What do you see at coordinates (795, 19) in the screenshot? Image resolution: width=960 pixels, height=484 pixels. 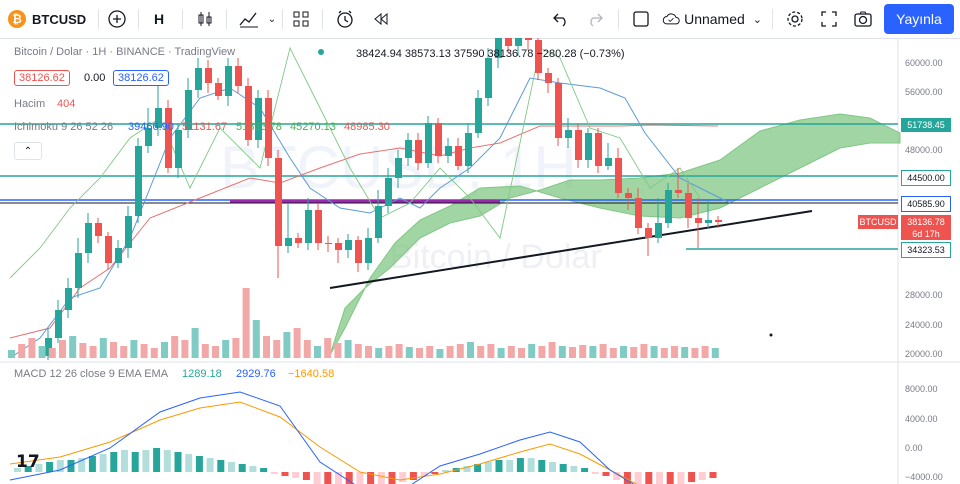 I see `settings-gear-icon` at bounding box center [795, 19].